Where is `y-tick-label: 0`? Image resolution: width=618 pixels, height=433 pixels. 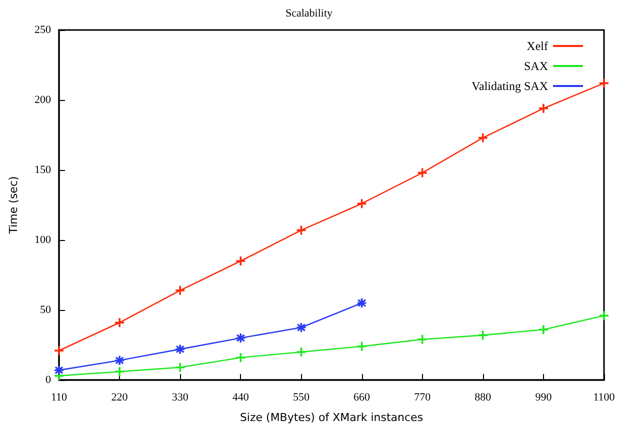 y-tick-label: 0 is located at coordinates (49, 380).